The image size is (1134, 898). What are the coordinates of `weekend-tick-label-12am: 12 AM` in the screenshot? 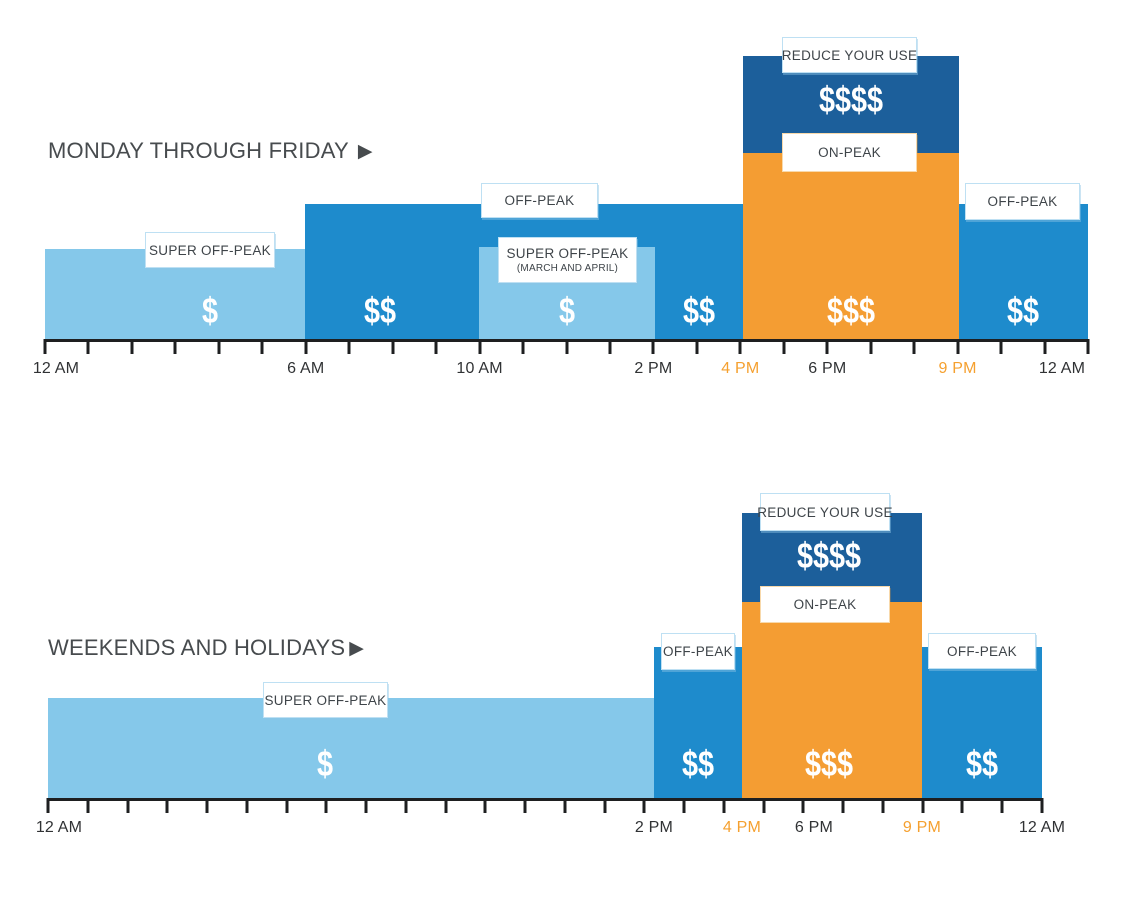 It's located at (59, 827).